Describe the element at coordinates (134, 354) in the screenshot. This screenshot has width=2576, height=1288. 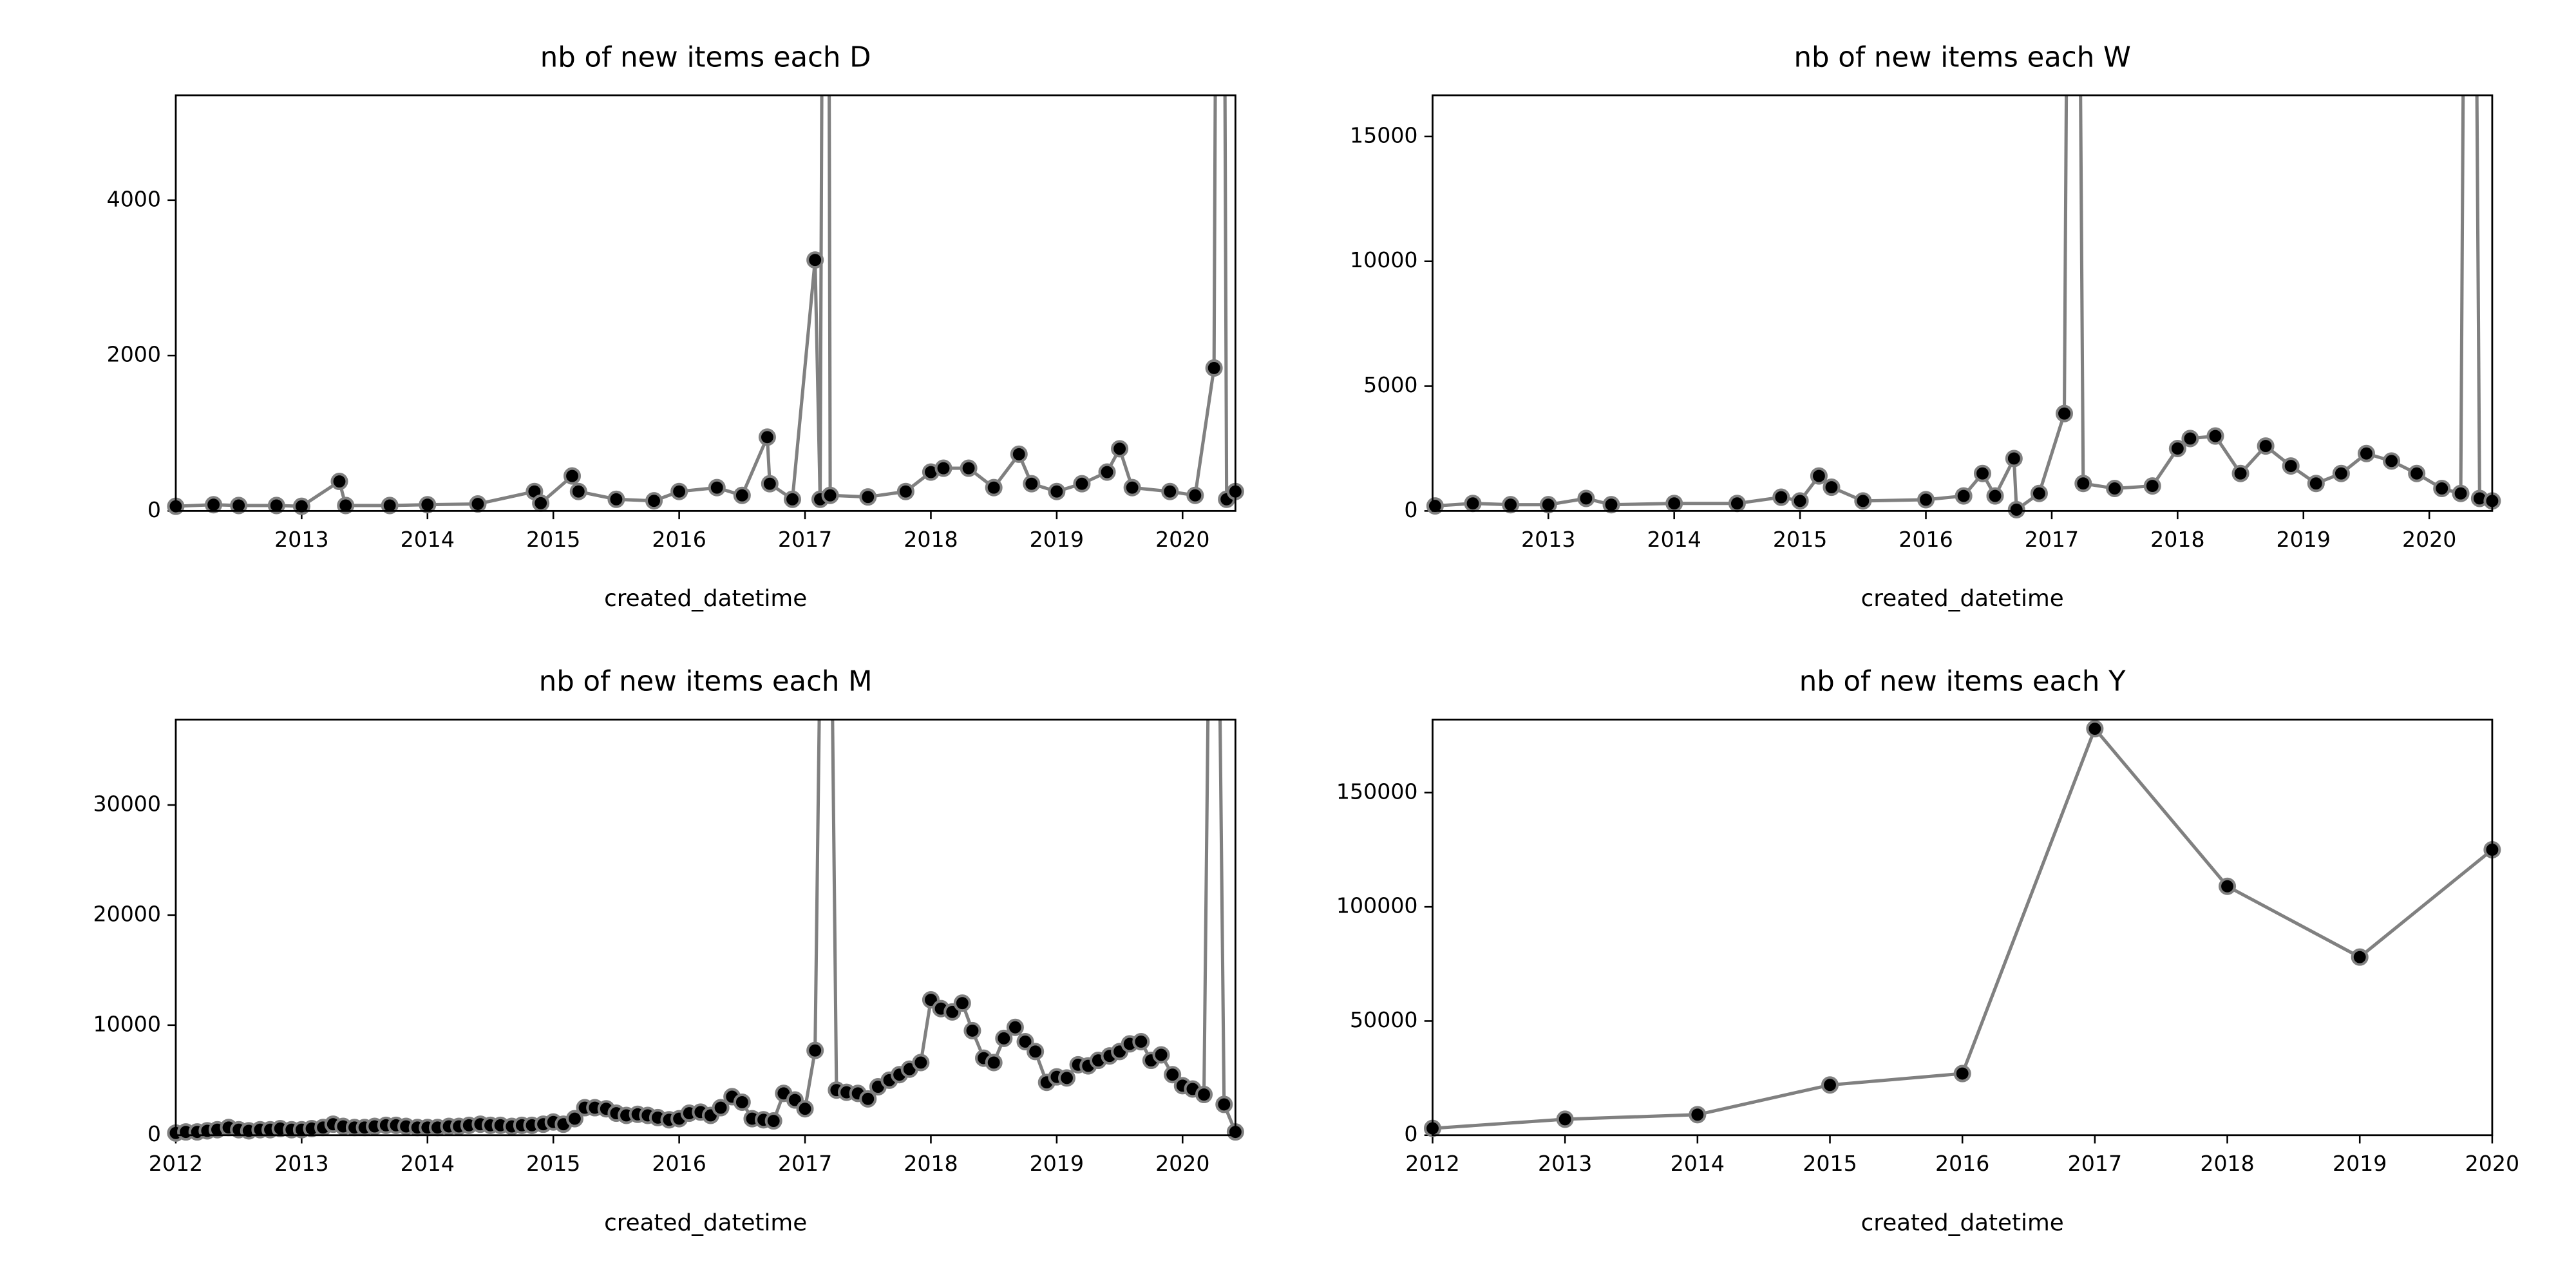
I see `y-tick-label: 2000` at that location.